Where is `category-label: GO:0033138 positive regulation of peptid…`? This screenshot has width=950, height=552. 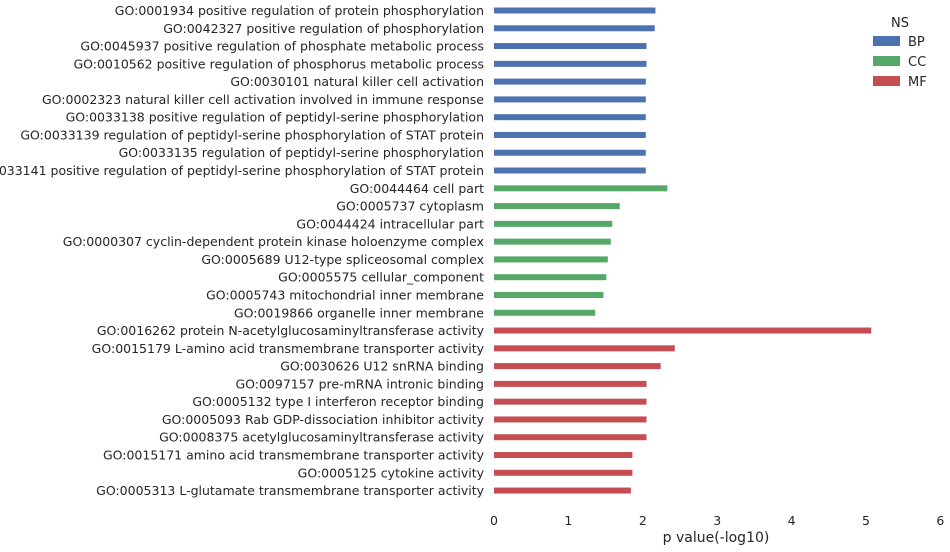
category-label: GO:0033138 positive regulation of peptid… is located at coordinates (275, 117).